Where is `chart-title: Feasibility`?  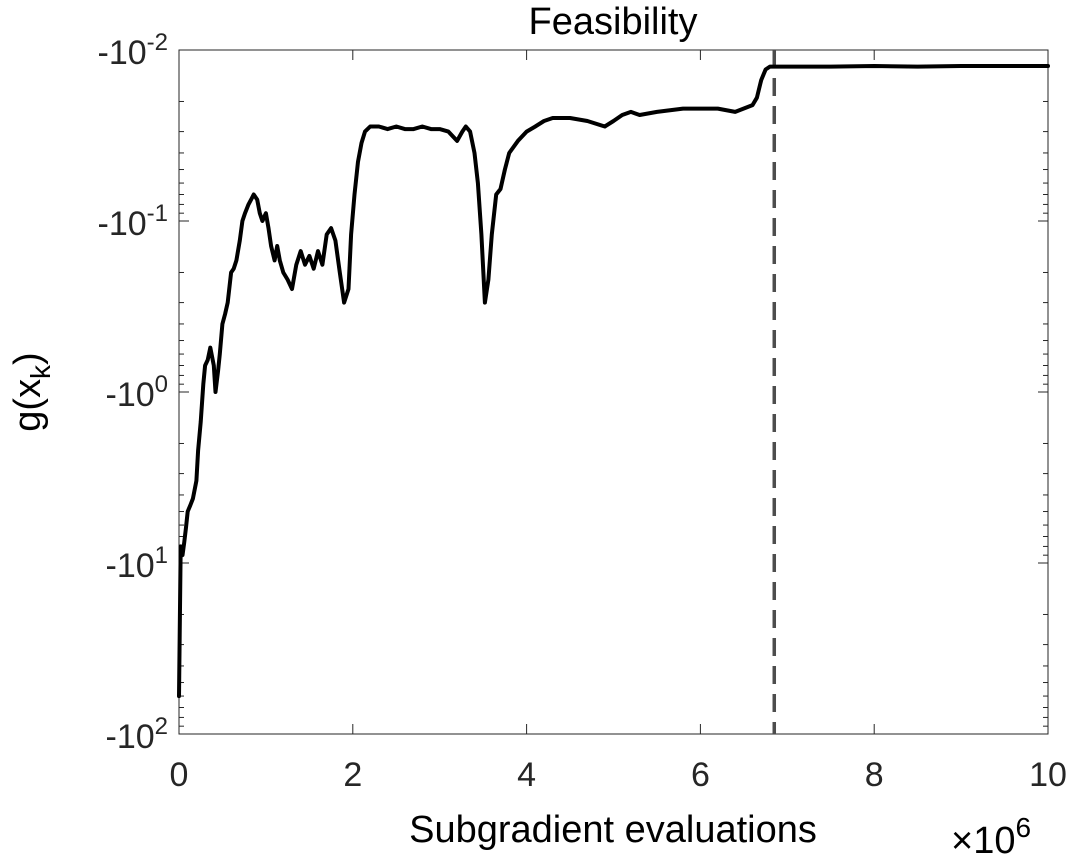
chart-title: Feasibility is located at coordinates (613, 22).